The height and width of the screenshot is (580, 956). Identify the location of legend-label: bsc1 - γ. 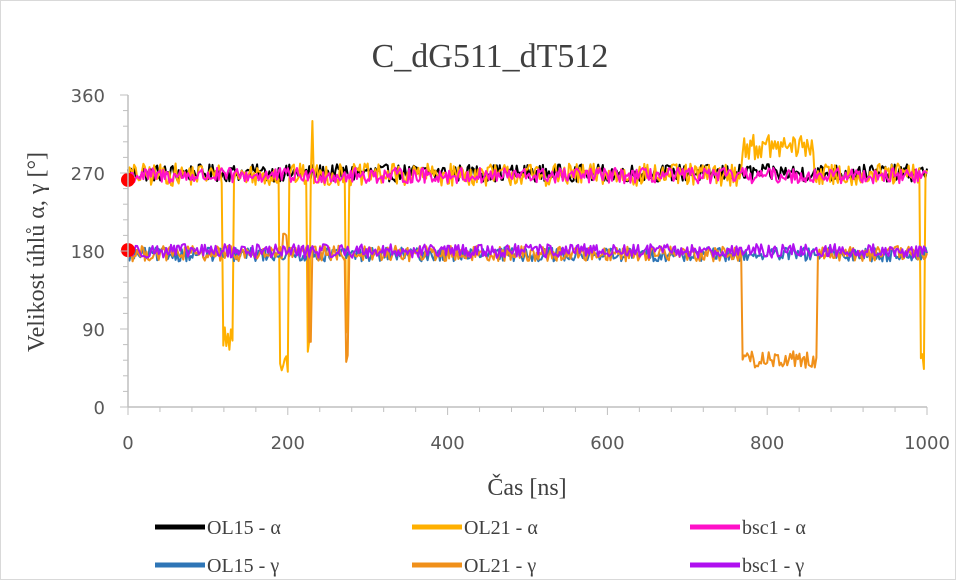
(773, 566).